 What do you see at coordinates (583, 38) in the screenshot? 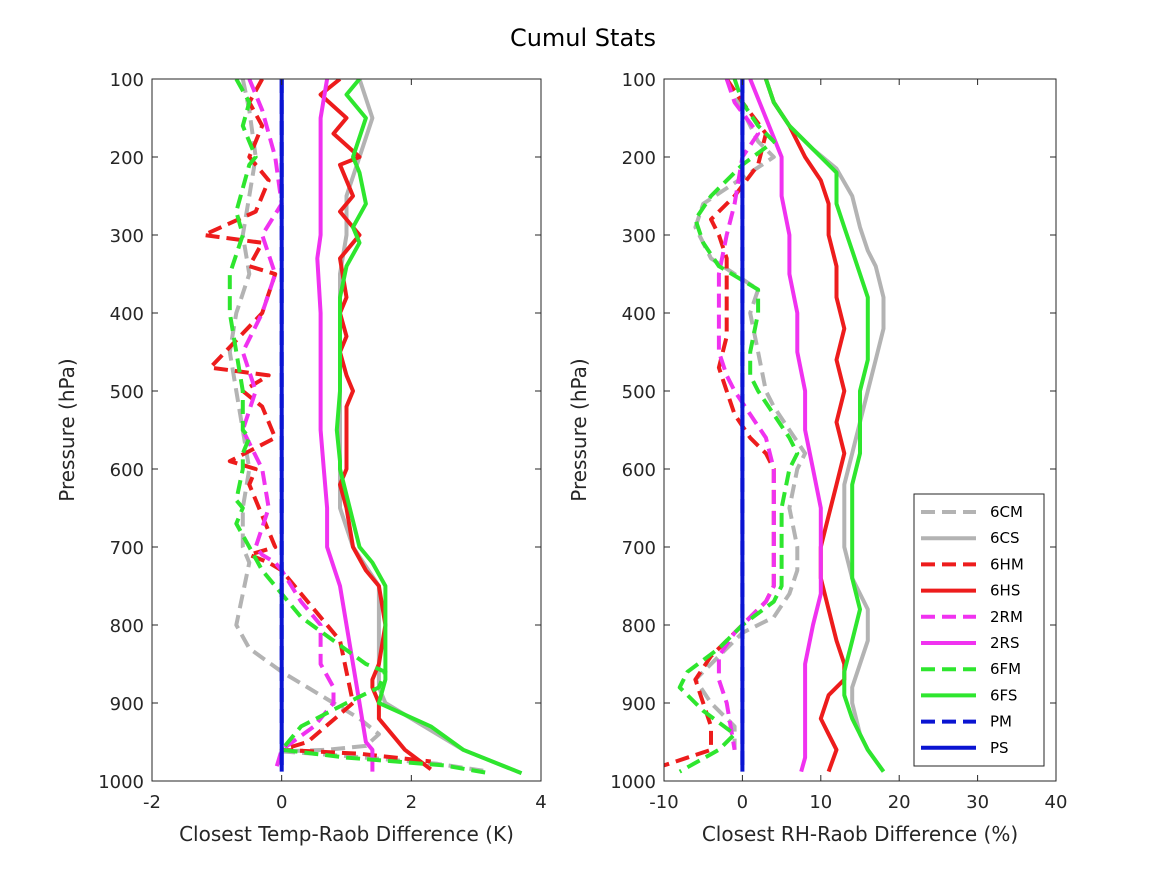
I see `figure-title: Cumul Stats` at bounding box center [583, 38].